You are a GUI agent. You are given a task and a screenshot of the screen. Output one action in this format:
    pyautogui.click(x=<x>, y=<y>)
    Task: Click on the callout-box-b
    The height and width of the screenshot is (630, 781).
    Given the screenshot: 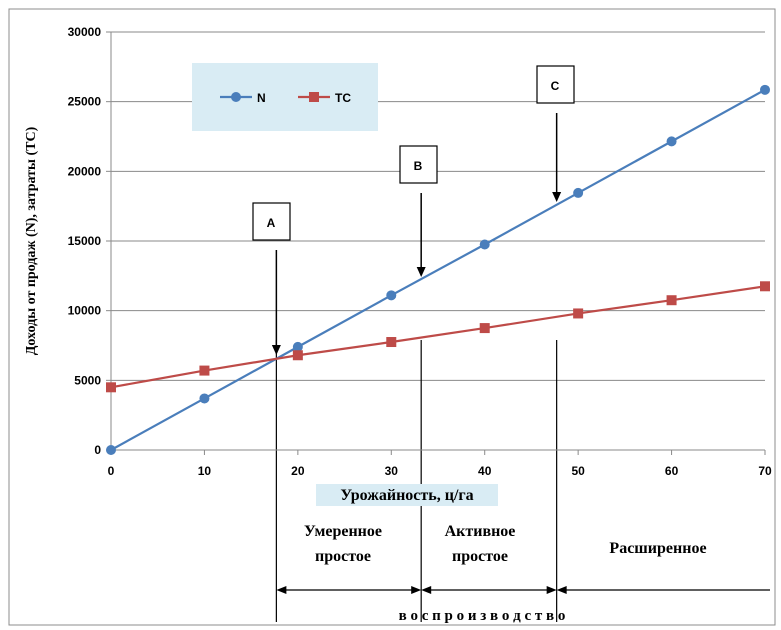 What is the action you would take?
    pyautogui.click(x=418, y=164)
    